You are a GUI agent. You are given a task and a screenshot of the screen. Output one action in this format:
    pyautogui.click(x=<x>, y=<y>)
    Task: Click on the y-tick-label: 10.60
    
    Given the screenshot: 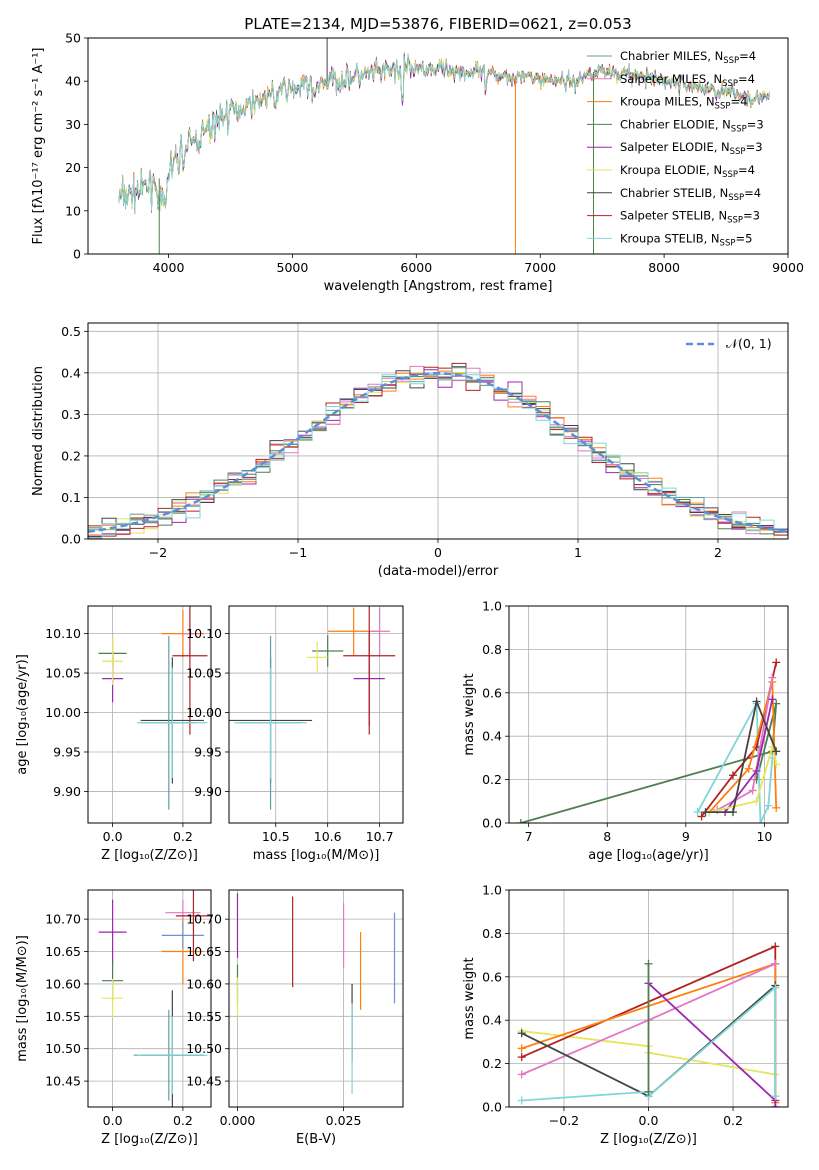 What is the action you would take?
    pyautogui.click(x=204, y=983)
    